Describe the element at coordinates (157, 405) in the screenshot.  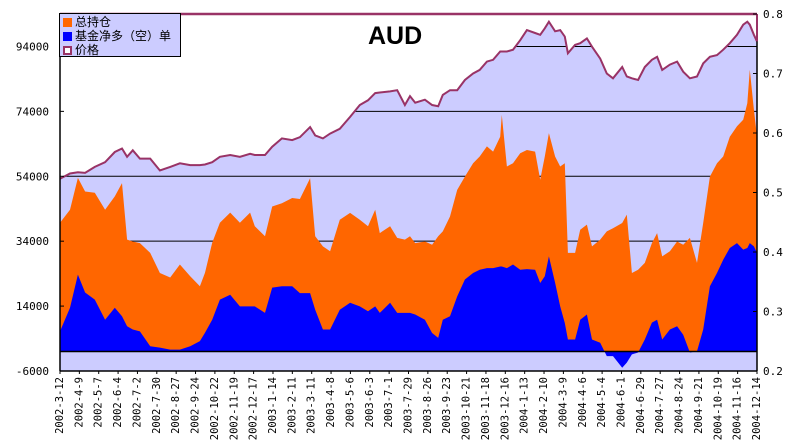
I see `x-tick-label: 2002-7-30` at that location.